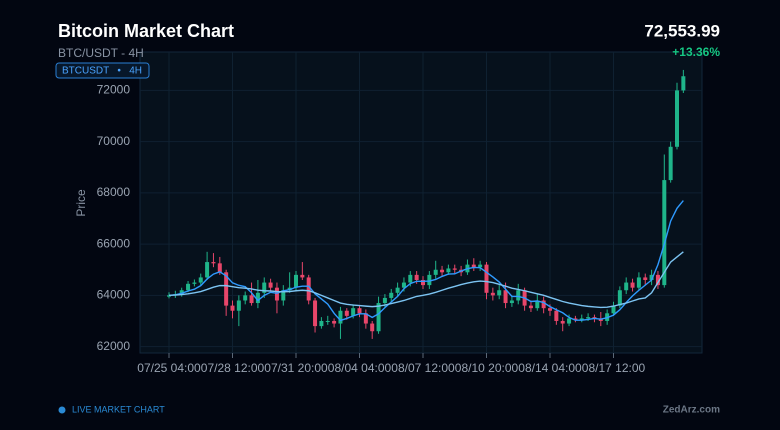  I want to click on y-axis-title: Price, so click(81, 203).